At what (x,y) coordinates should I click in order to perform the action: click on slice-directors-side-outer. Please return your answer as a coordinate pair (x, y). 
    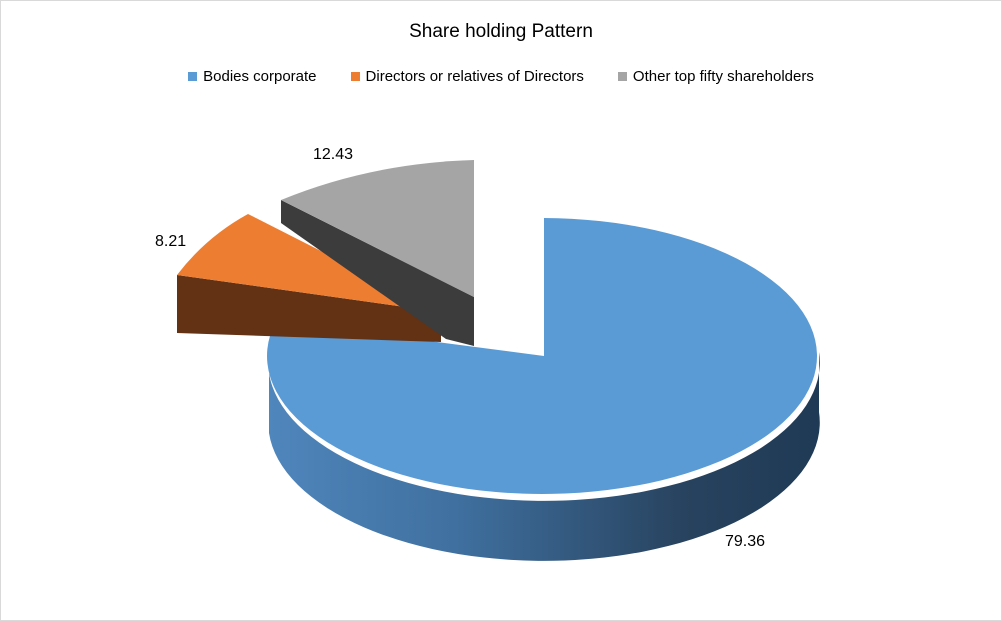
    Looking at the image, I should click on (309, 308).